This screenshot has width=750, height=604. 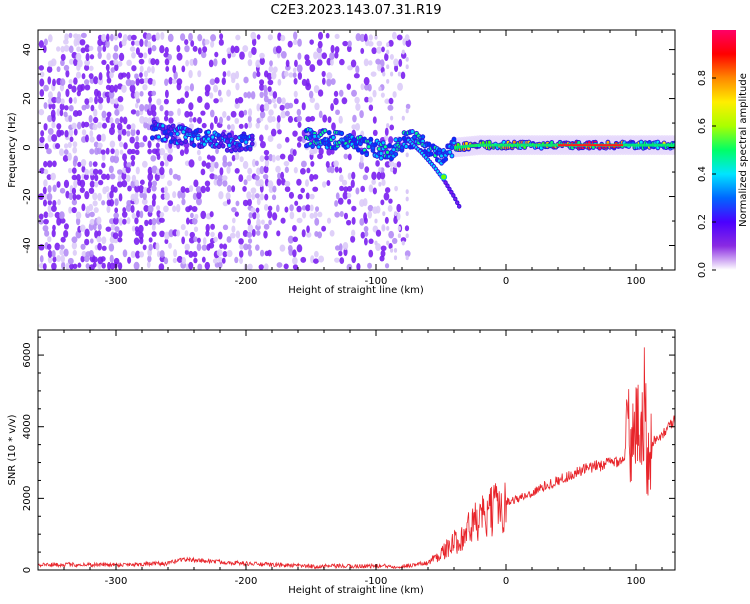 I want to click on colorbar-tick-label: 0.6, so click(x=702, y=126).